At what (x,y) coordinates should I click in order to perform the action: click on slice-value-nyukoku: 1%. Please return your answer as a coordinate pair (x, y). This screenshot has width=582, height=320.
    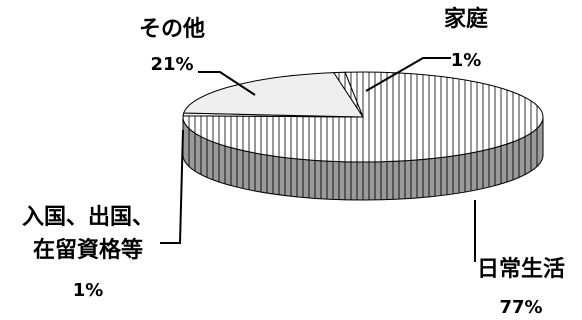
    Looking at the image, I should click on (88, 290).